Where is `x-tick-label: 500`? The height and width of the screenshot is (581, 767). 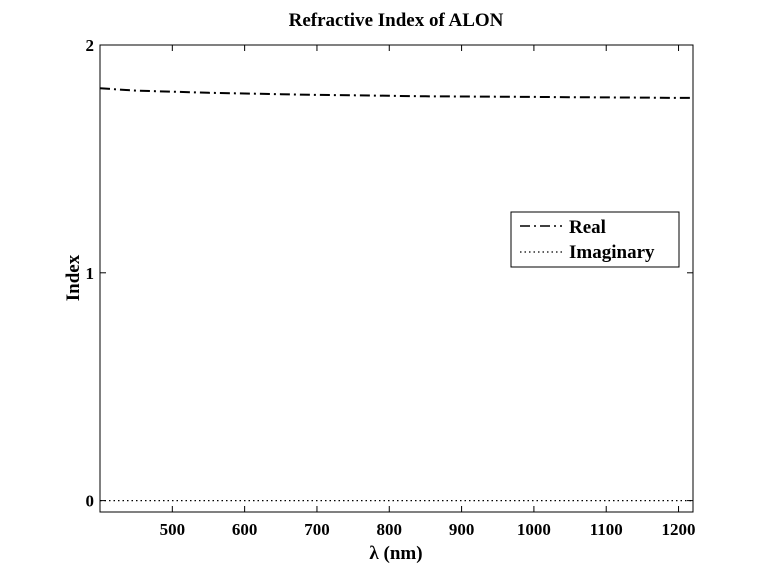 x-tick-label: 500 is located at coordinates (173, 529).